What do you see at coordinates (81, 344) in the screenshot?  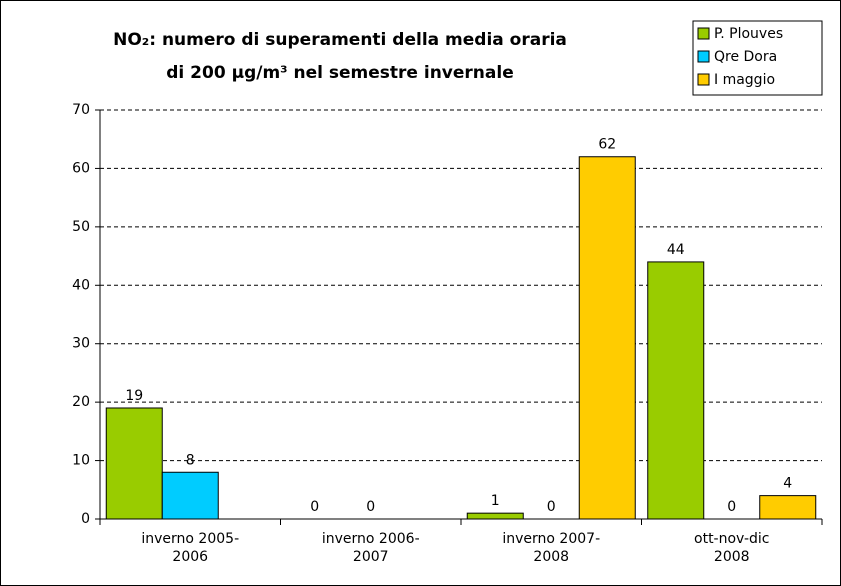 I see `y-tick-label: 30` at bounding box center [81, 344].